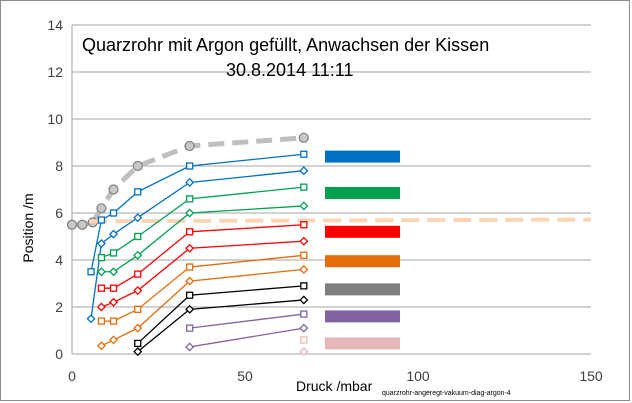  Describe the element at coordinates (340, 220) in the screenshot. I see `dashed-series-line` at that location.